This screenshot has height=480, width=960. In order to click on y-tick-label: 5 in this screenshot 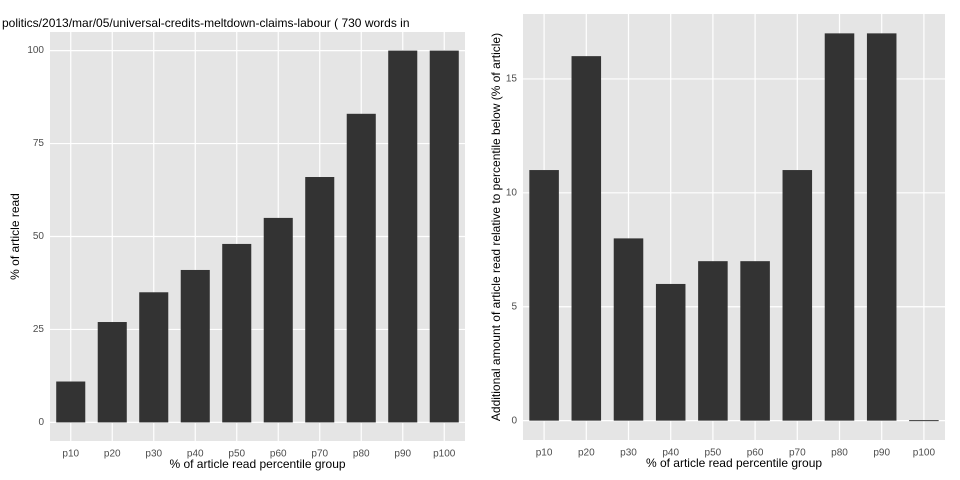, I will do `click(514, 306)`.